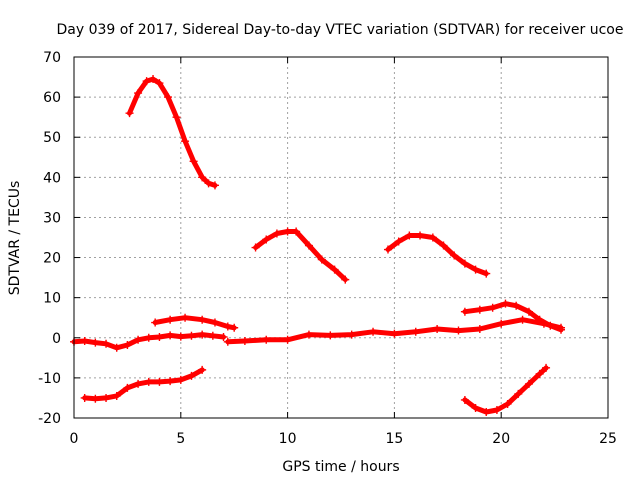 Image resolution: width=640 pixels, height=480 pixels. I want to click on x-tick-label: 20, so click(501, 439).